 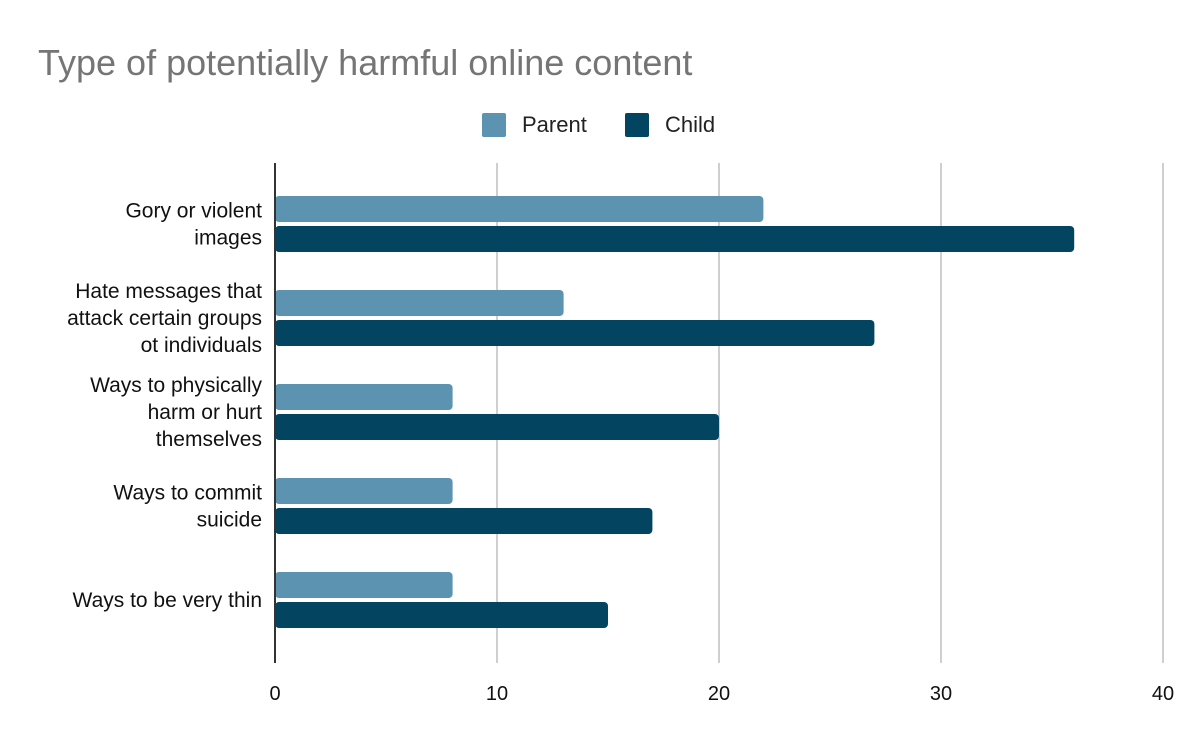 What do you see at coordinates (690, 124) in the screenshot?
I see `legend-label-child: Child` at bounding box center [690, 124].